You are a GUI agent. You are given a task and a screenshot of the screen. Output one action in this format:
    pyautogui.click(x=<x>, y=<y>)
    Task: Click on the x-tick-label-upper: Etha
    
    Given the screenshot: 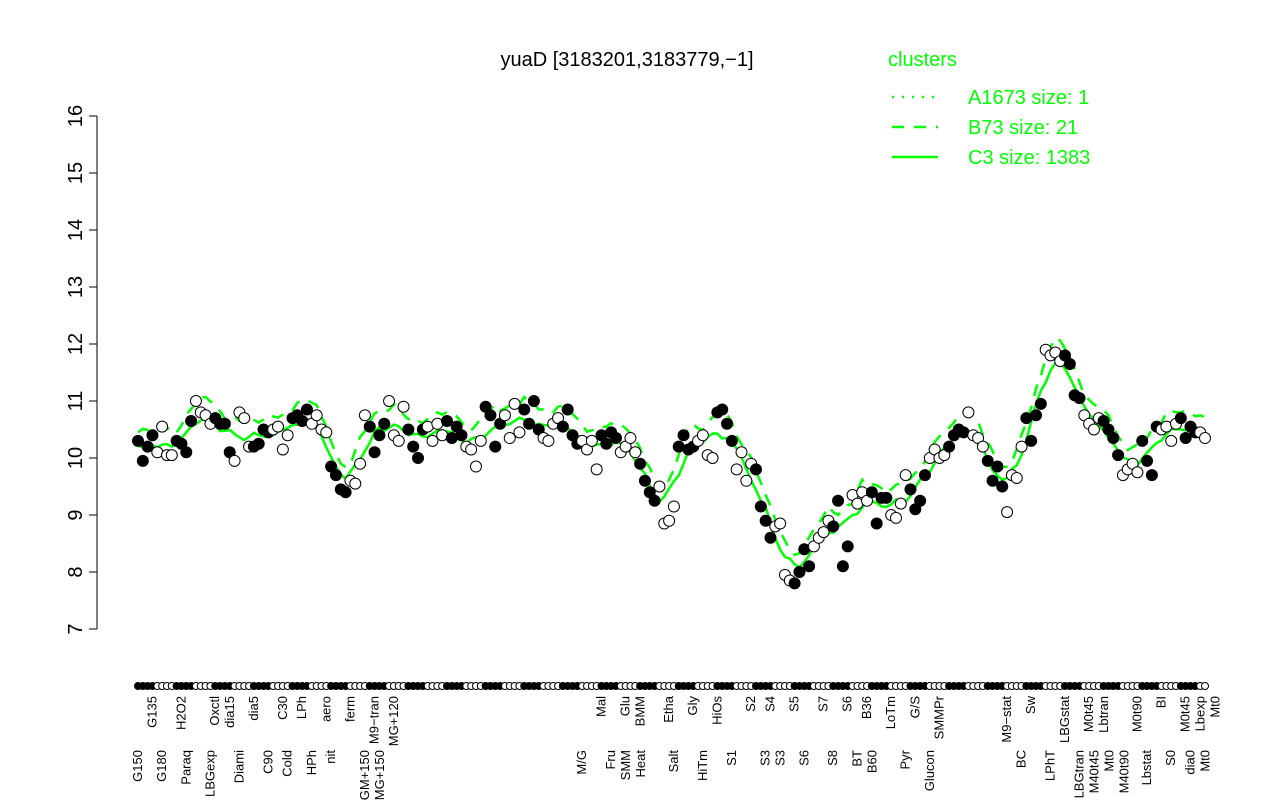 What is the action you would take?
    pyautogui.click(x=668, y=709)
    